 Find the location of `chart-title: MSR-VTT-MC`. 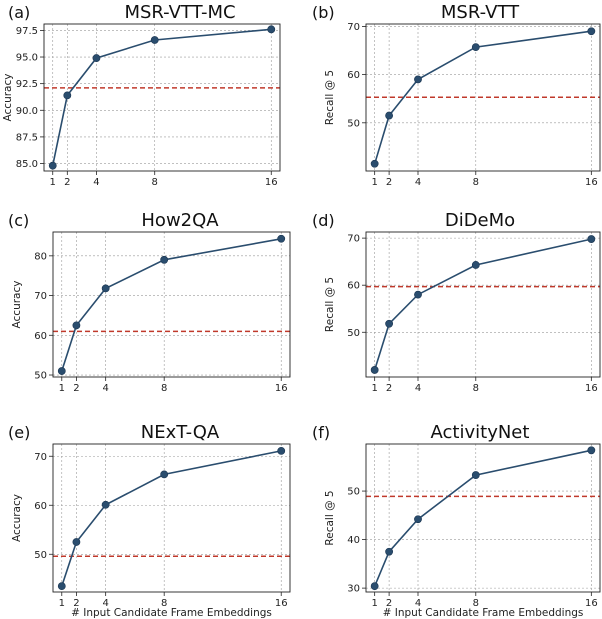

chart-title: MSR-VTT-MC is located at coordinates (179, 12).